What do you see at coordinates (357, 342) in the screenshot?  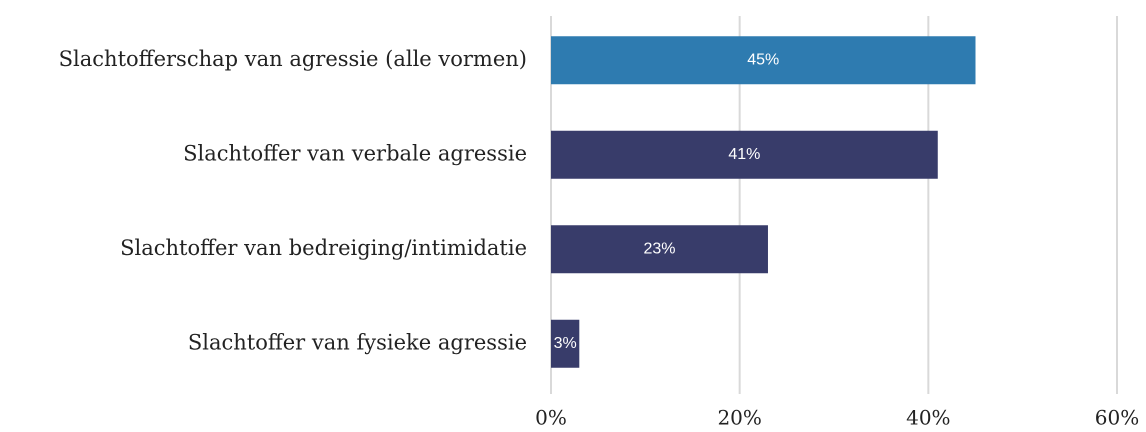 I see `category-label: Slachtoffer van fysieke agressie` at bounding box center [357, 342].